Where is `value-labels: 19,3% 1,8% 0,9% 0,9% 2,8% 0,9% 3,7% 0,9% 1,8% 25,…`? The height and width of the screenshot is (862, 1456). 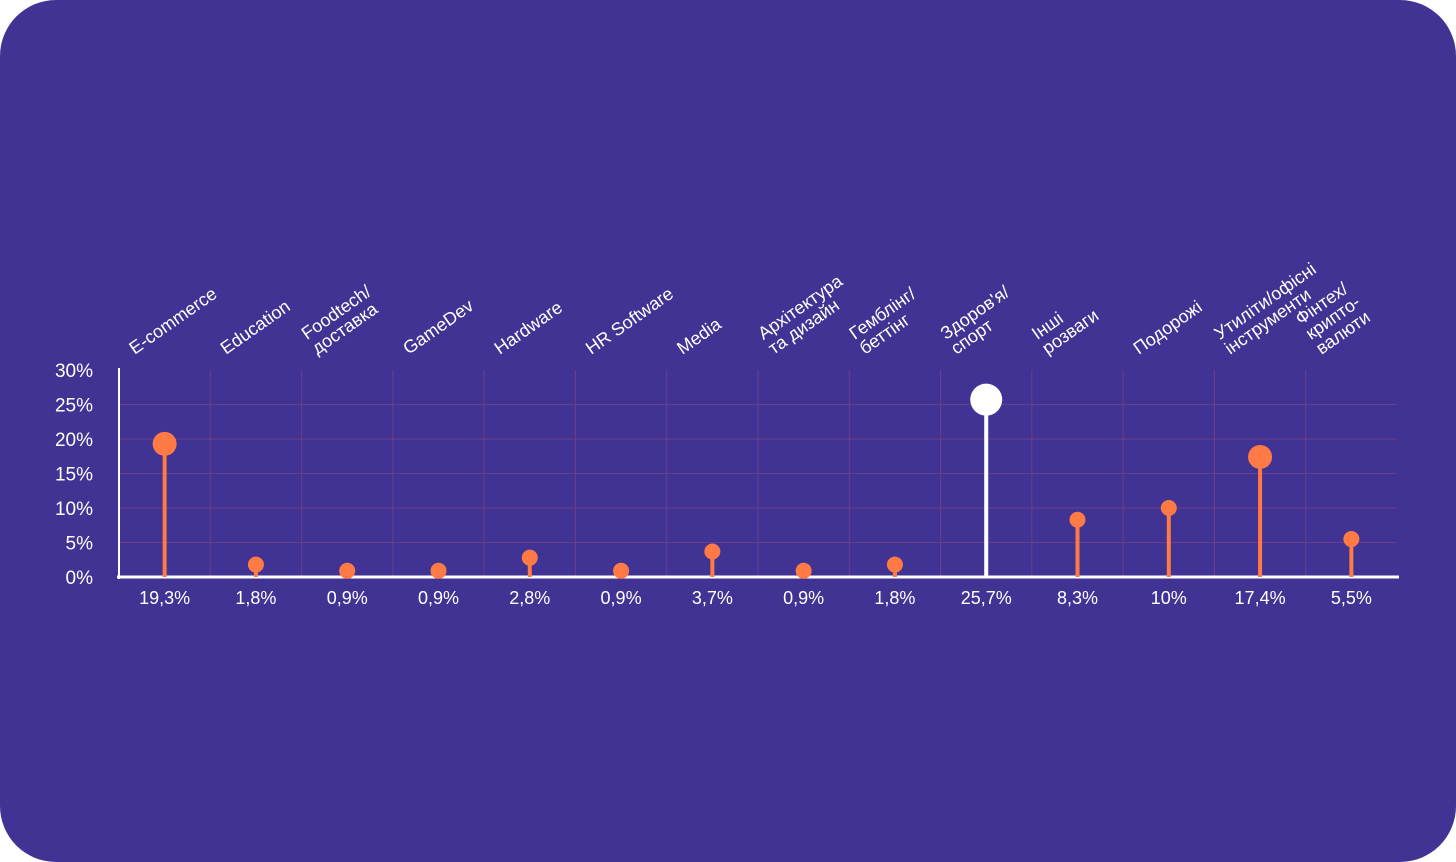 value-labels: 19,3% 1,8% 0,9% 0,9% 2,8% 0,9% 3,7% 0,9% 1,8% 25,… is located at coordinates (755, 598).